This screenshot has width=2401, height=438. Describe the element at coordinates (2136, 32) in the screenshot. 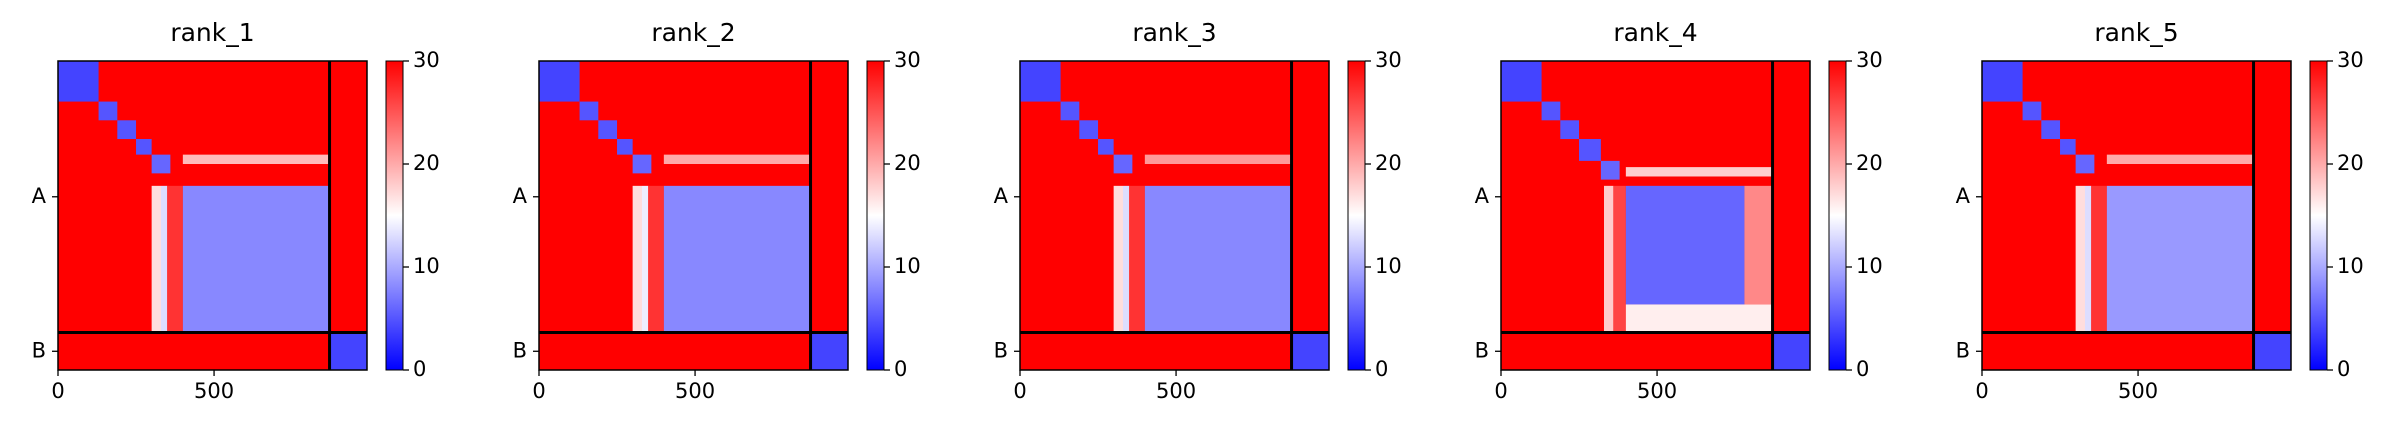

I see `panel-title: rank_5` at that location.